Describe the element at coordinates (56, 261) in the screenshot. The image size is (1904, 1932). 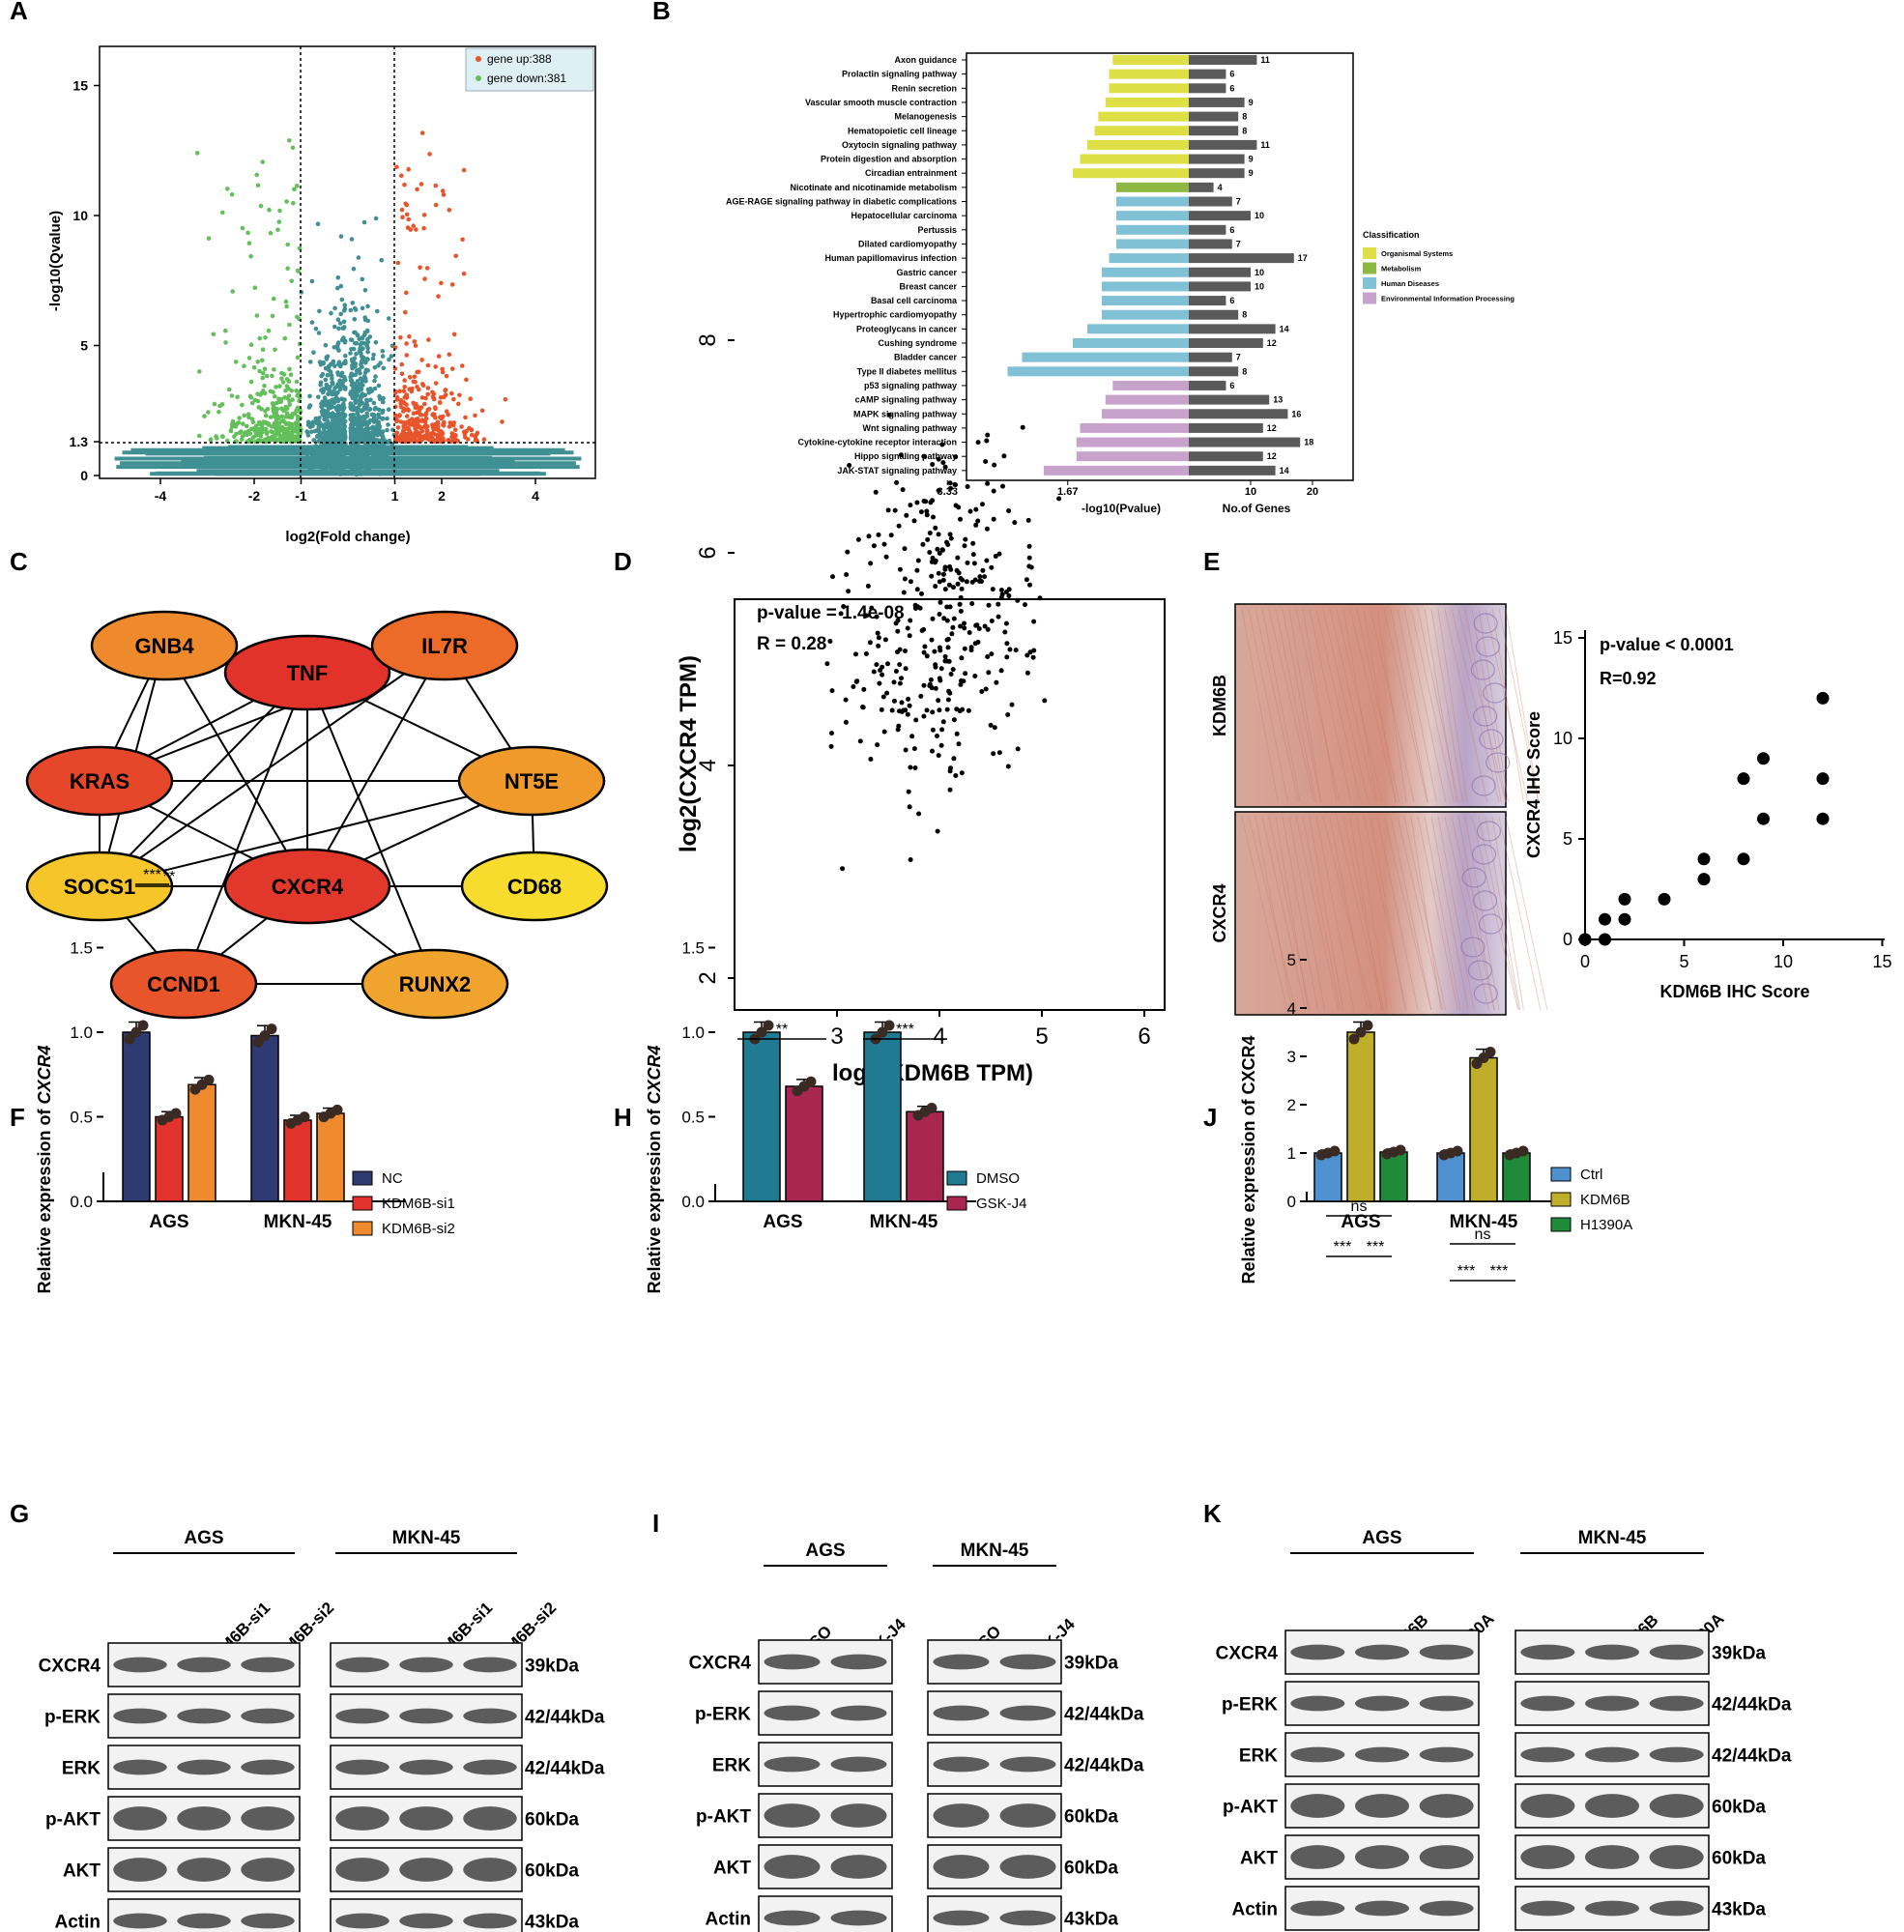
I see `volcano-y-label: -log10(Qvalue)` at that location.